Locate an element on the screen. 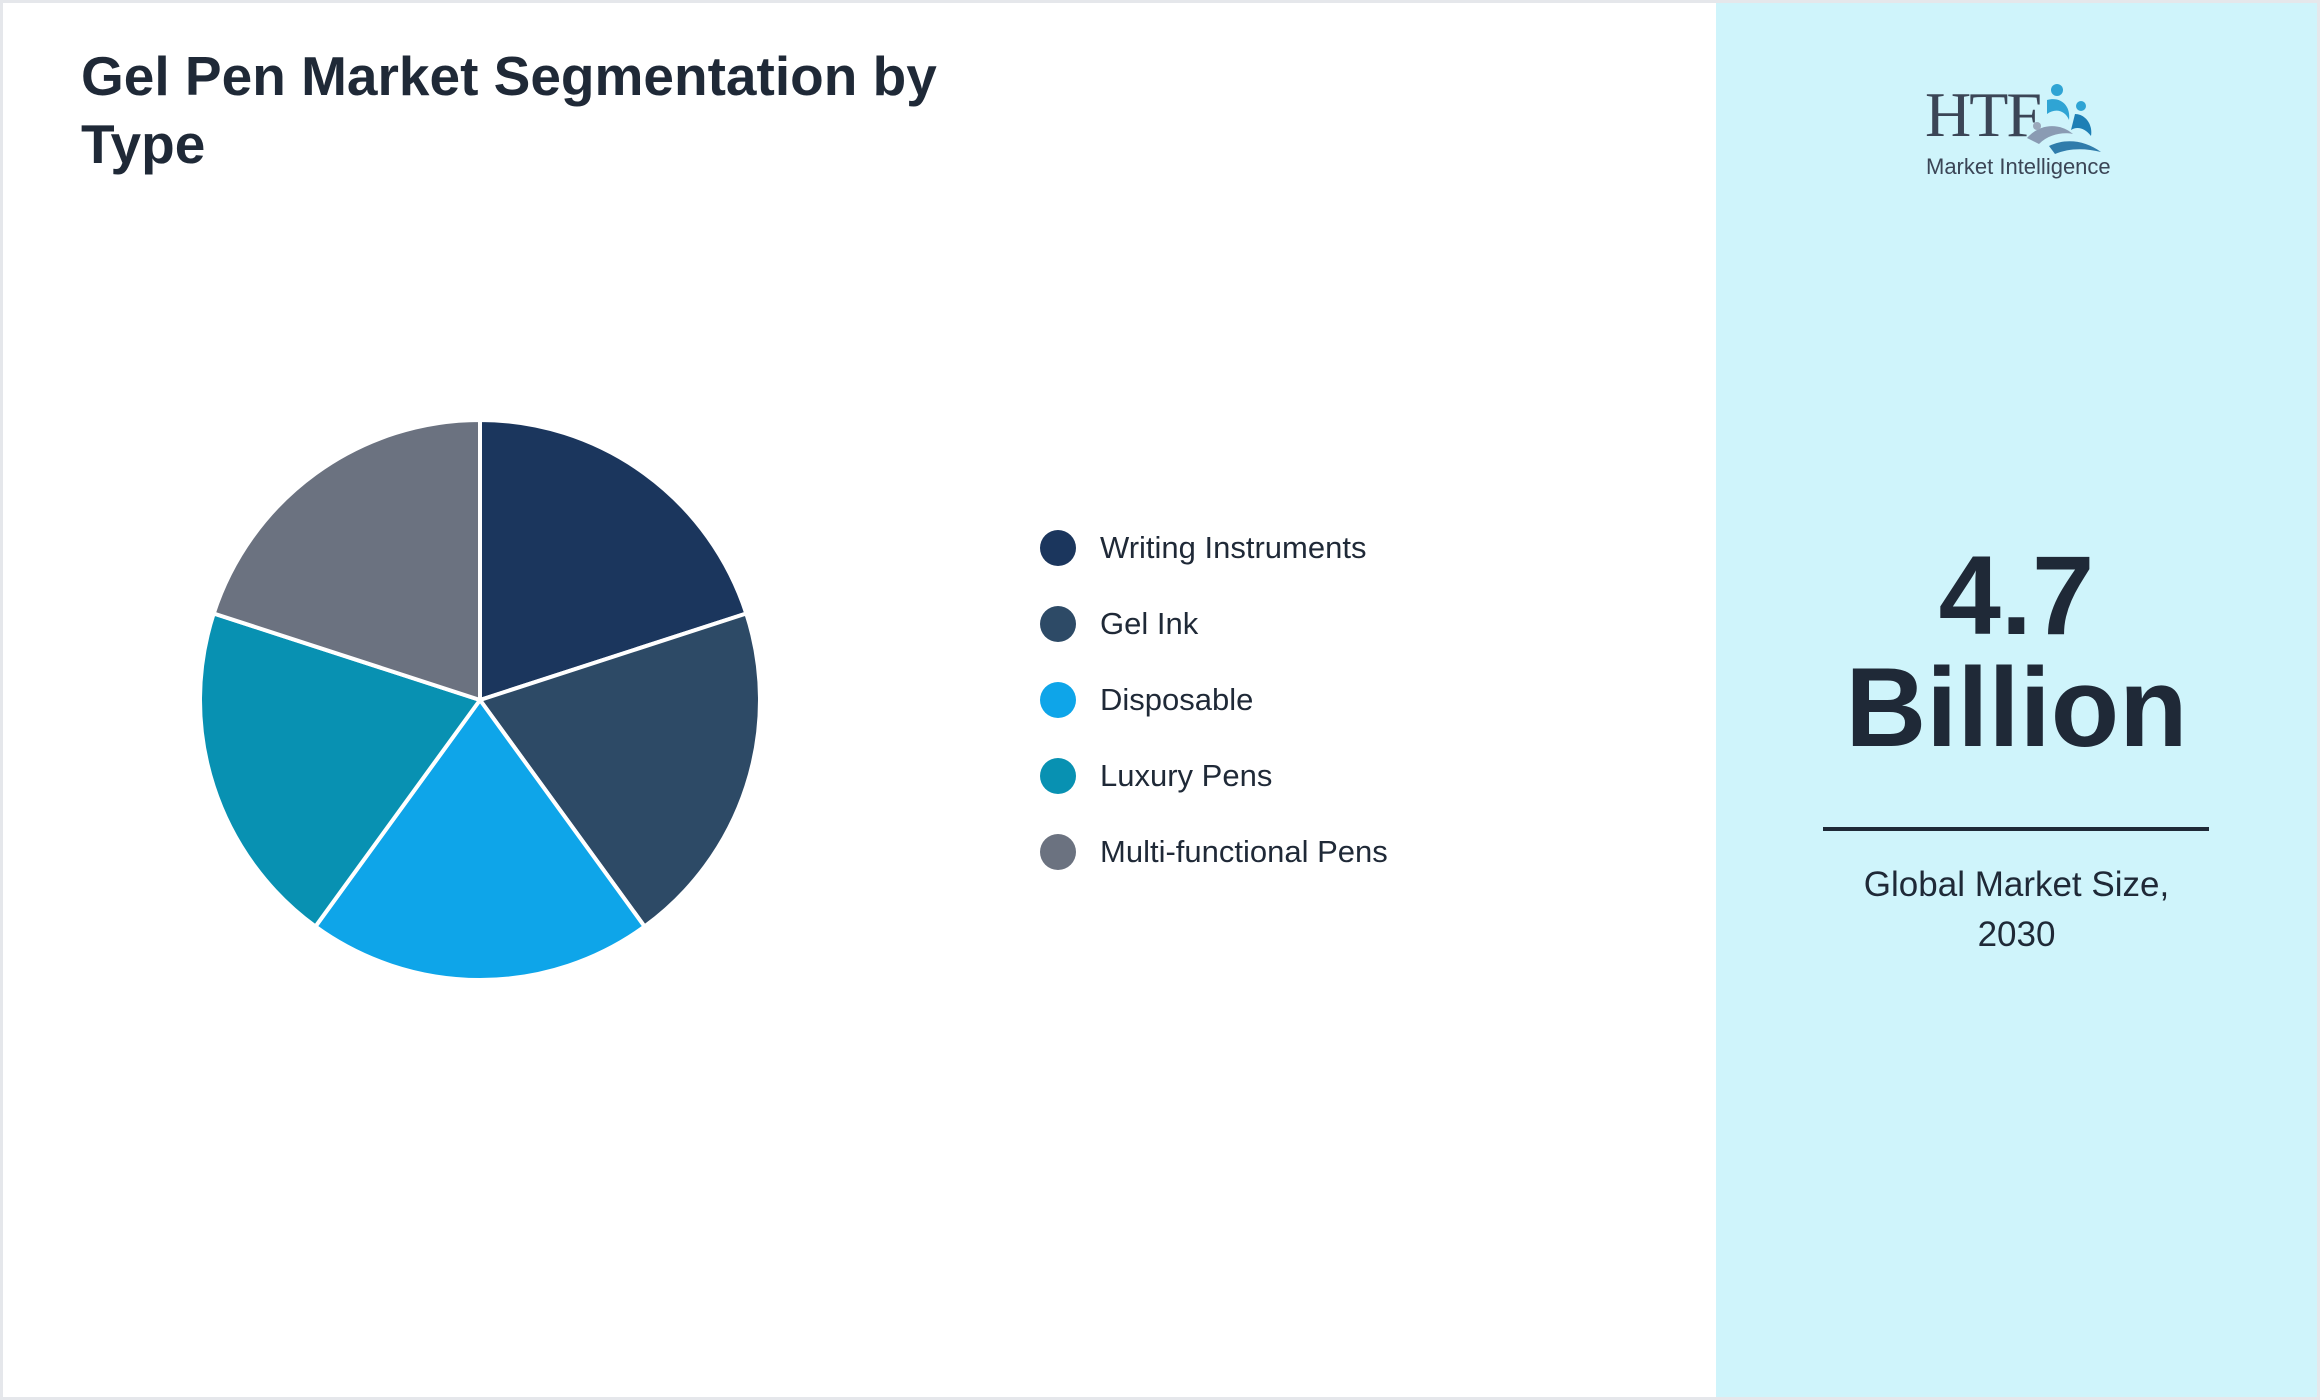 The height and width of the screenshot is (1400, 2320). logo-subtitle: Market Intelligence is located at coordinates (2018, 166).